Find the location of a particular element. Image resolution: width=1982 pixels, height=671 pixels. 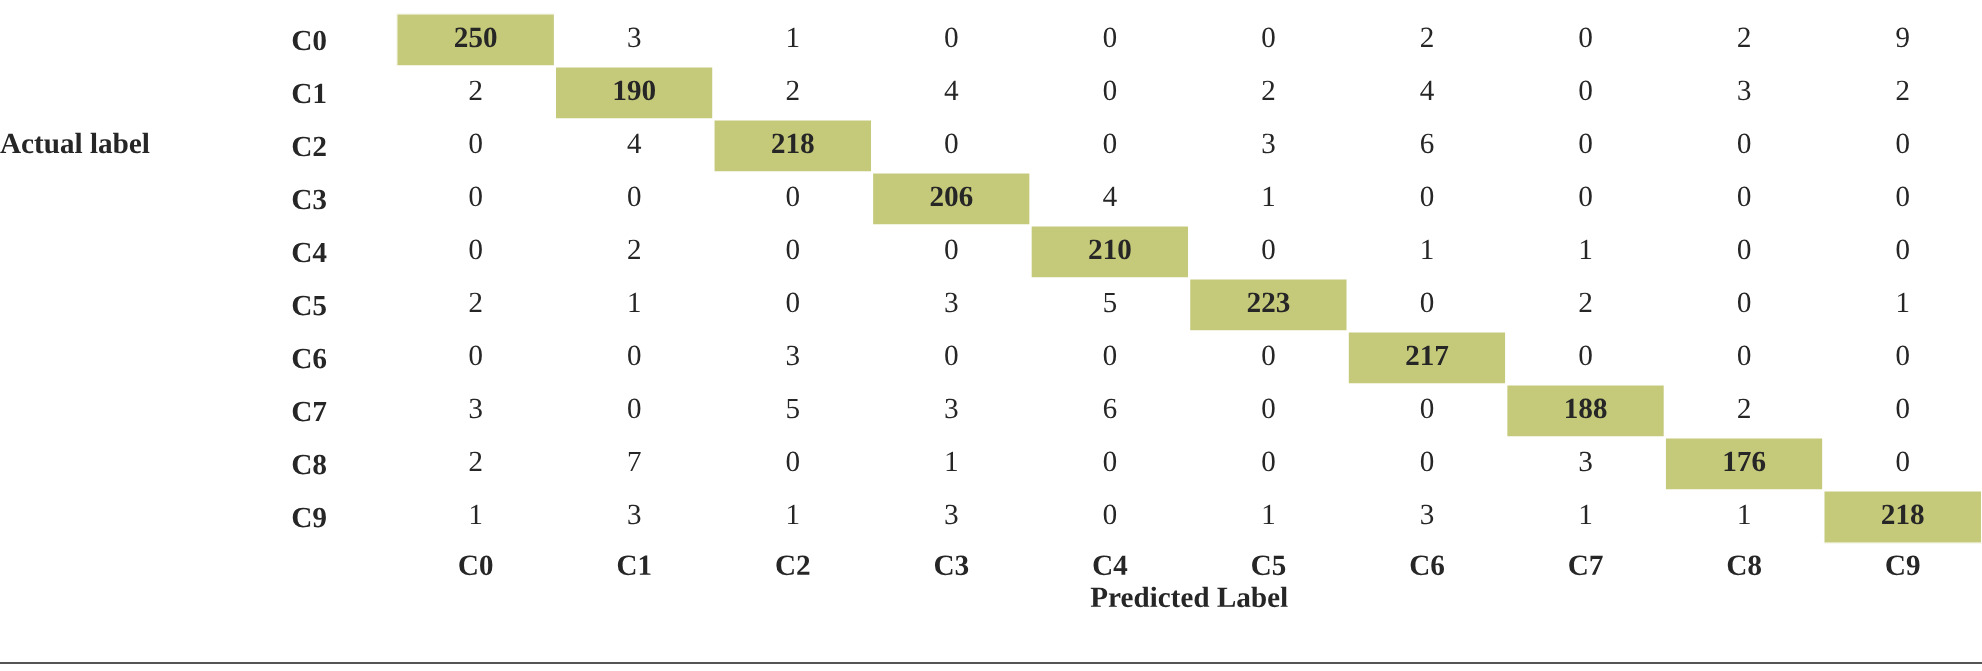

data-label: 210 is located at coordinates (1110, 249).